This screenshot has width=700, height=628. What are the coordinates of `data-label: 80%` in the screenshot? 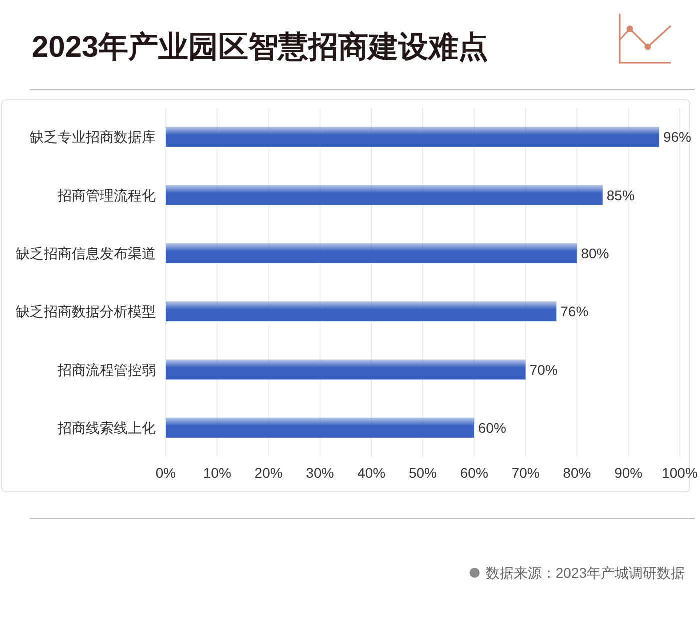 It's located at (595, 253).